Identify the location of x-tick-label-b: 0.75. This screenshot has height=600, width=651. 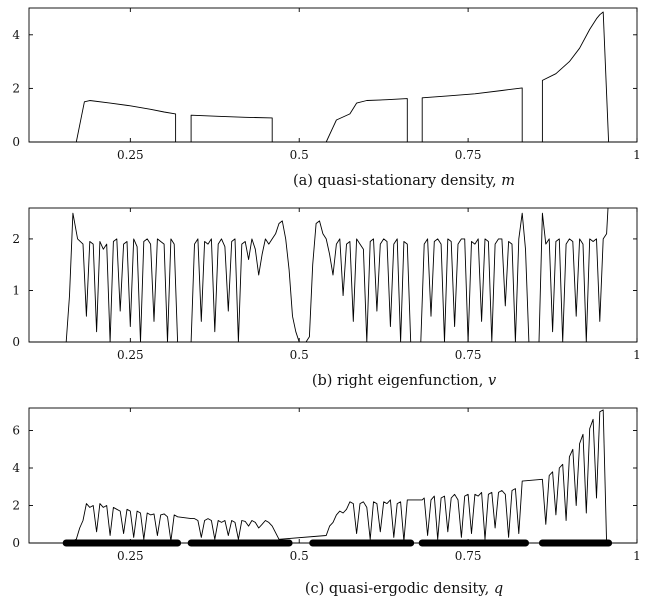
(468, 355).